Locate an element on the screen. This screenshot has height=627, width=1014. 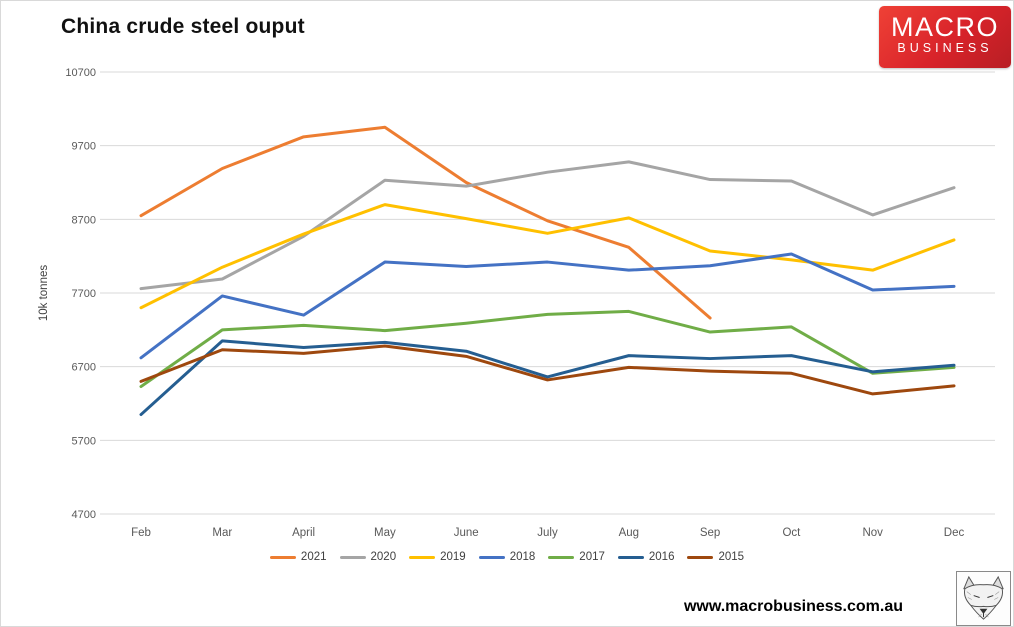
y-tick-label: 10700 is located at coordinates (80, 73).